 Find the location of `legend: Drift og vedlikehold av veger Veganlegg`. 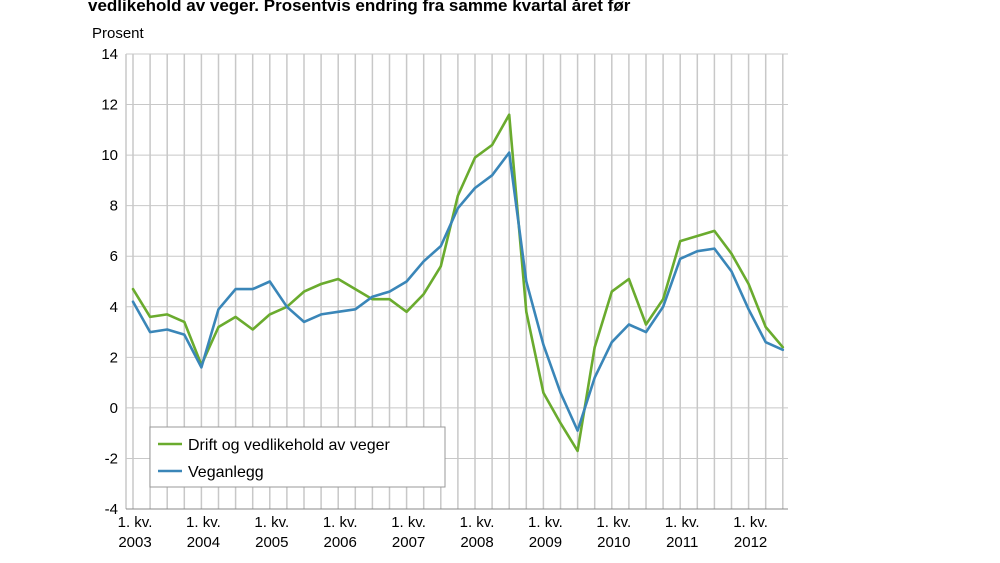

legend: Drift og vedlikehold av veger Veganlegg is located at coordinates (297, 457).